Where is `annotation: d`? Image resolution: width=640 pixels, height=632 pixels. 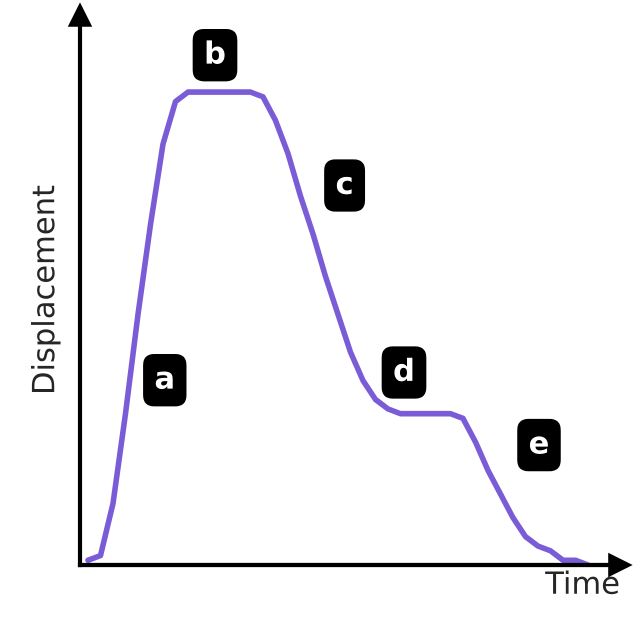
annotation: d is located at coordinates (403, 370).